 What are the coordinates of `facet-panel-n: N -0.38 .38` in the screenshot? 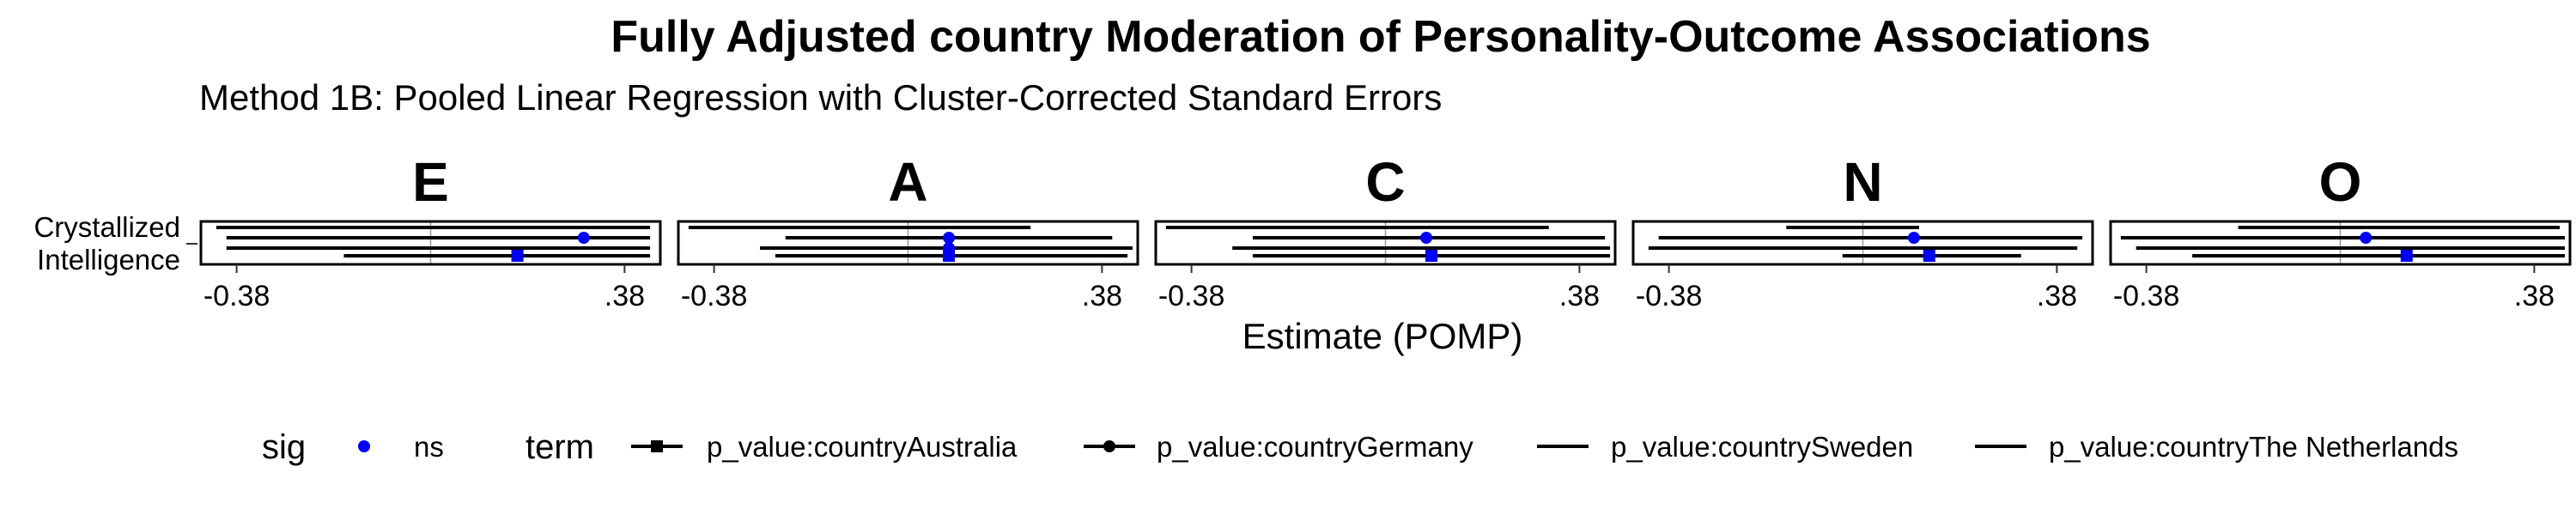 It's located at (1863, 231).